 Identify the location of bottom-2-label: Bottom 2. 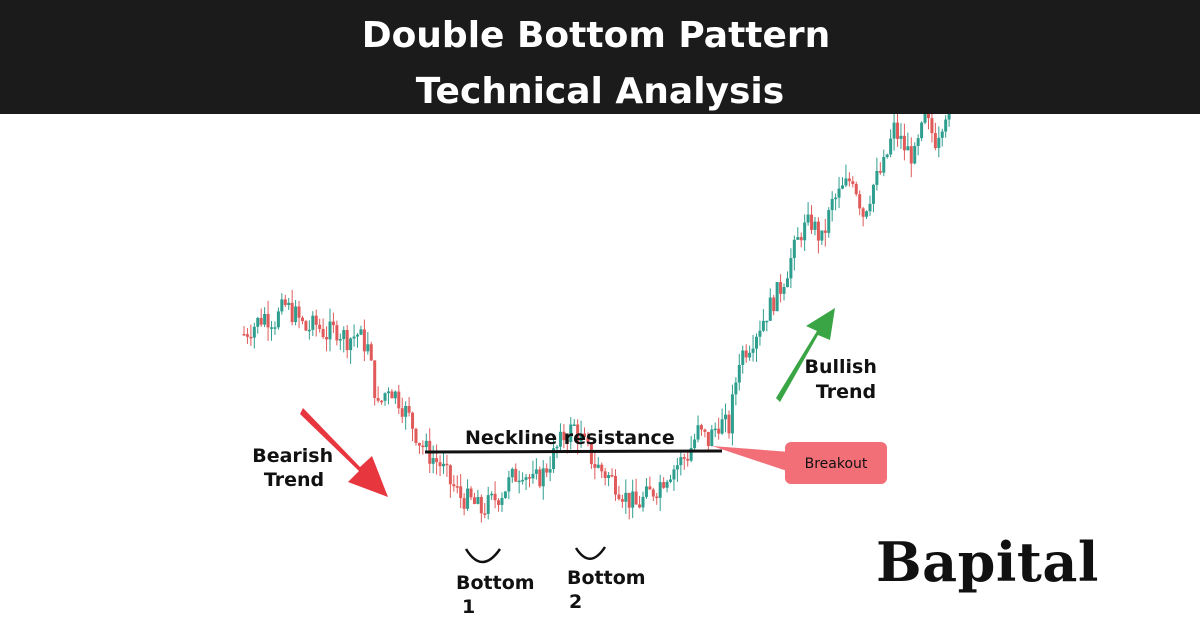
(609, 590).